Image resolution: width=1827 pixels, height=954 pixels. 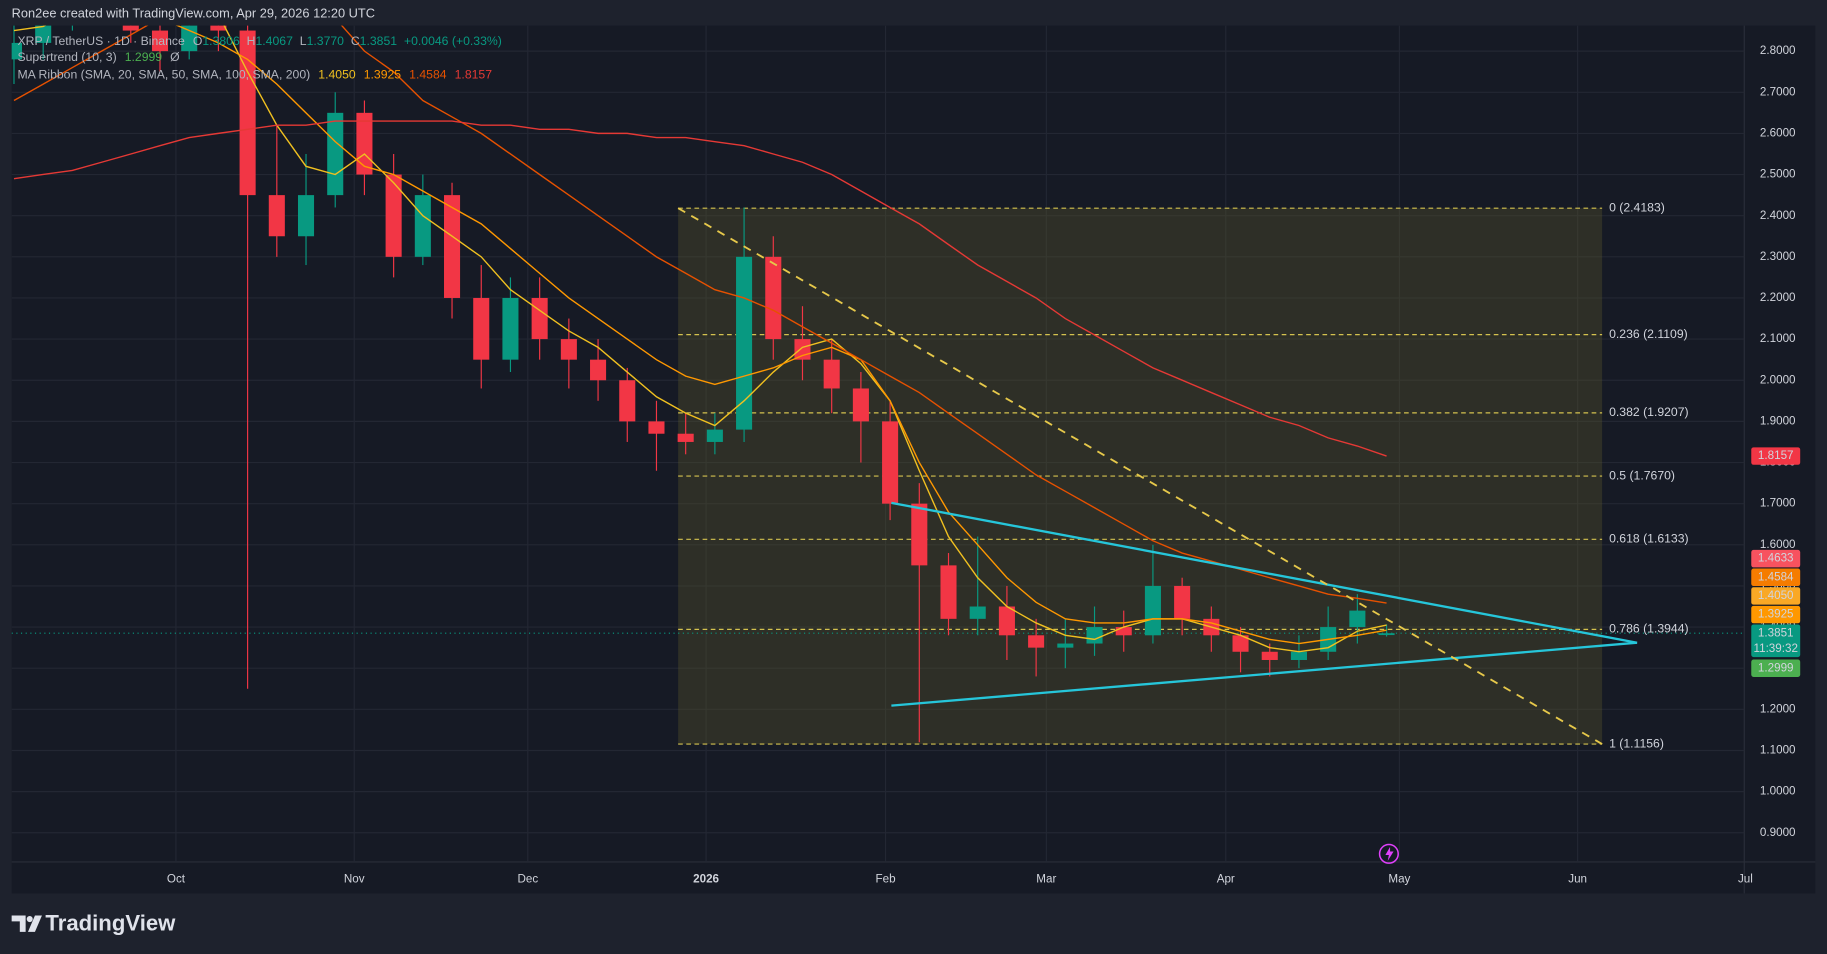 What do you see at coordinates (1648, 412) in the screenshot?
I see `fib-label: 0.382 (1.9207)` at bounding box center [1648, 412].